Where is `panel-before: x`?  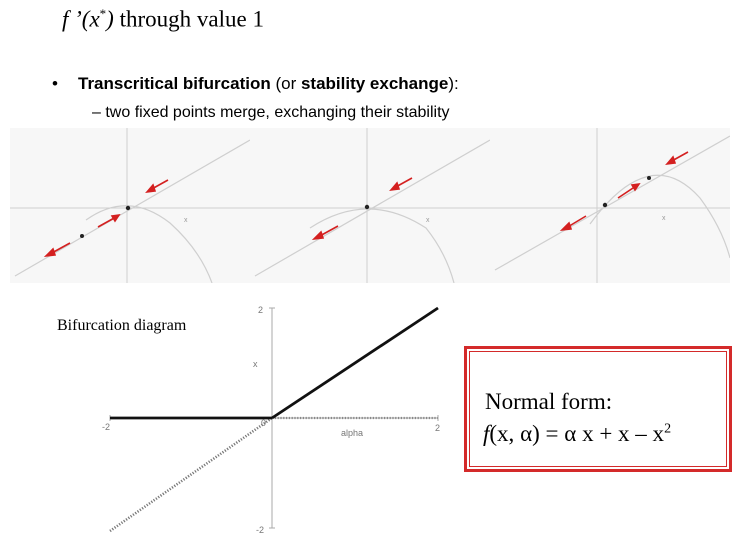 panel-before: x is located at coordinates (130, 205).